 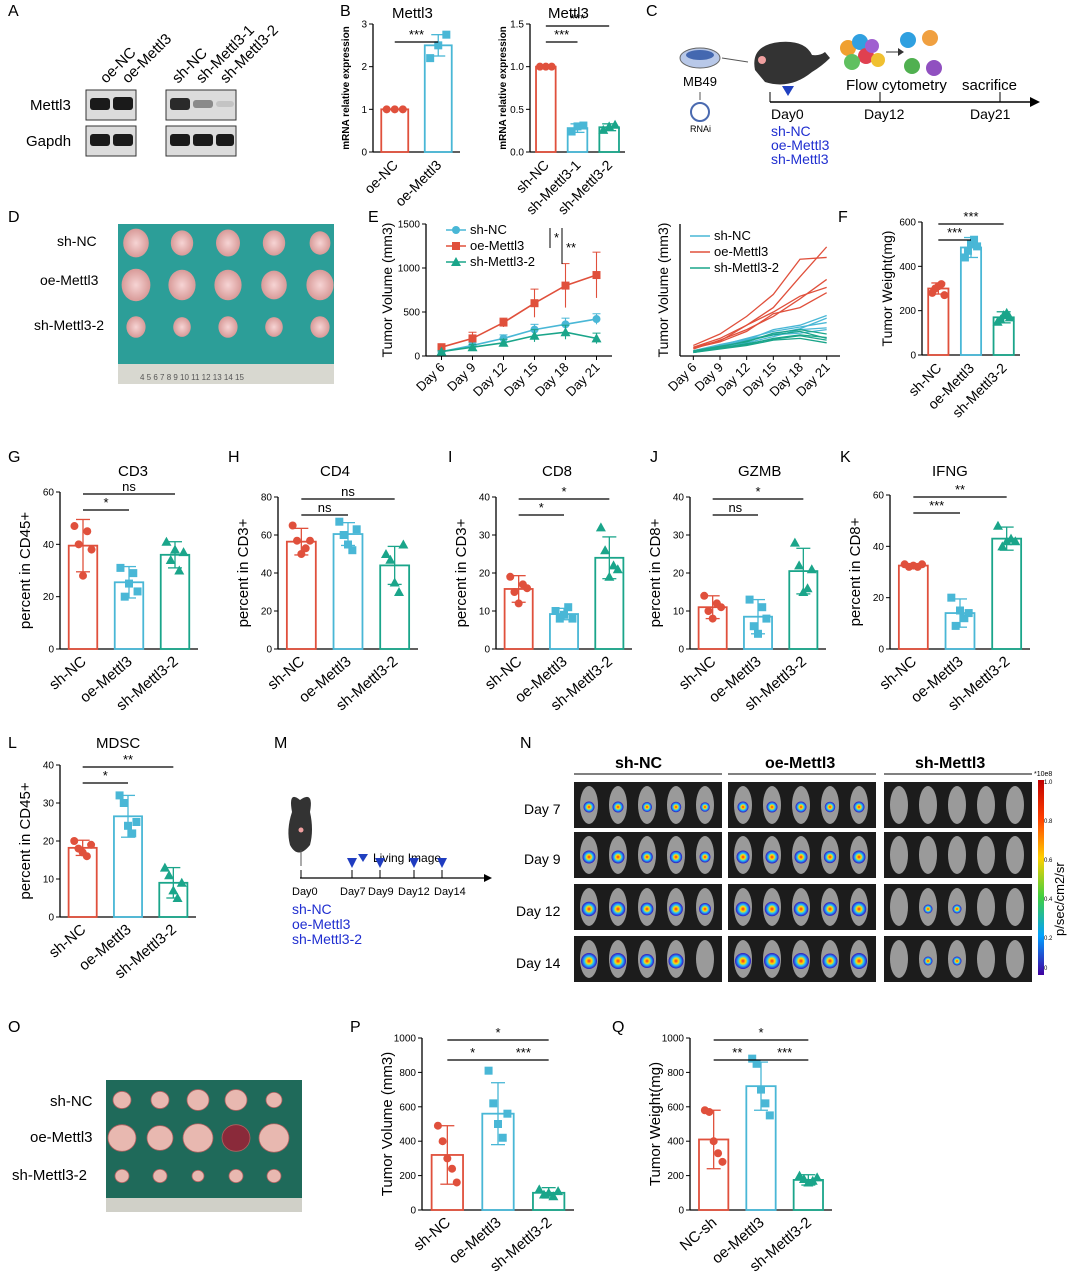 What do you see at coordinates (792, 63) in the screenshot?
I see `mouse-icon` at bounding box center [792, 63].